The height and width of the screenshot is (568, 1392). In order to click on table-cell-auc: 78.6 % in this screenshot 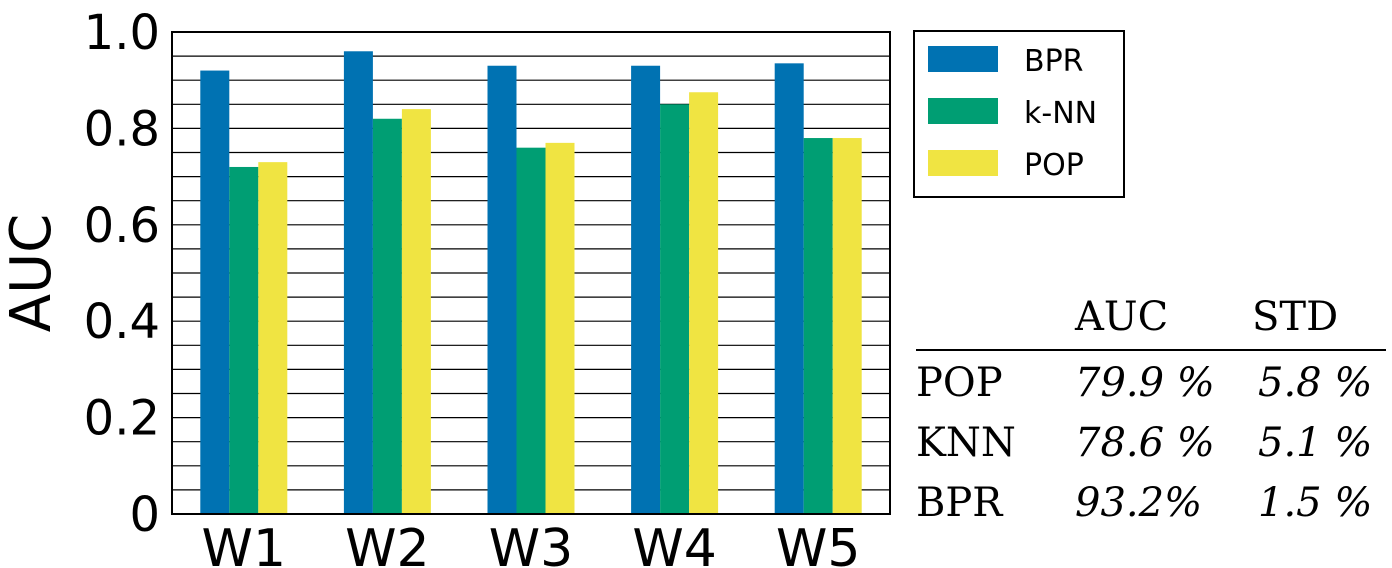, I will do `click(1145, 443)`.